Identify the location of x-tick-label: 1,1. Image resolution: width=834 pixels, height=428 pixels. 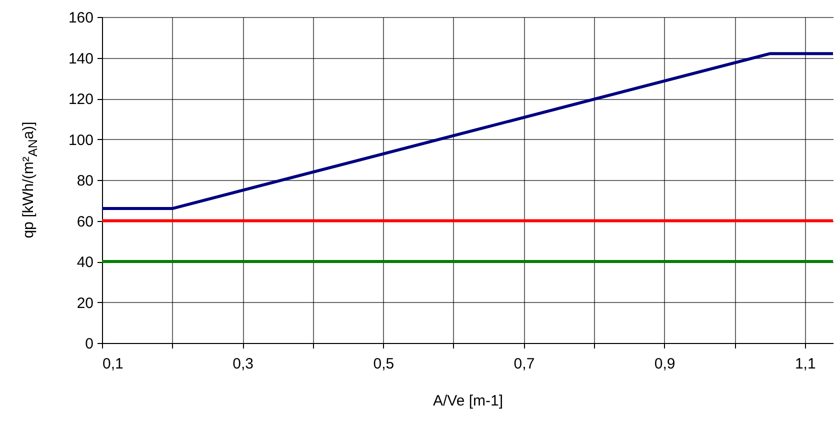
(805, 364).